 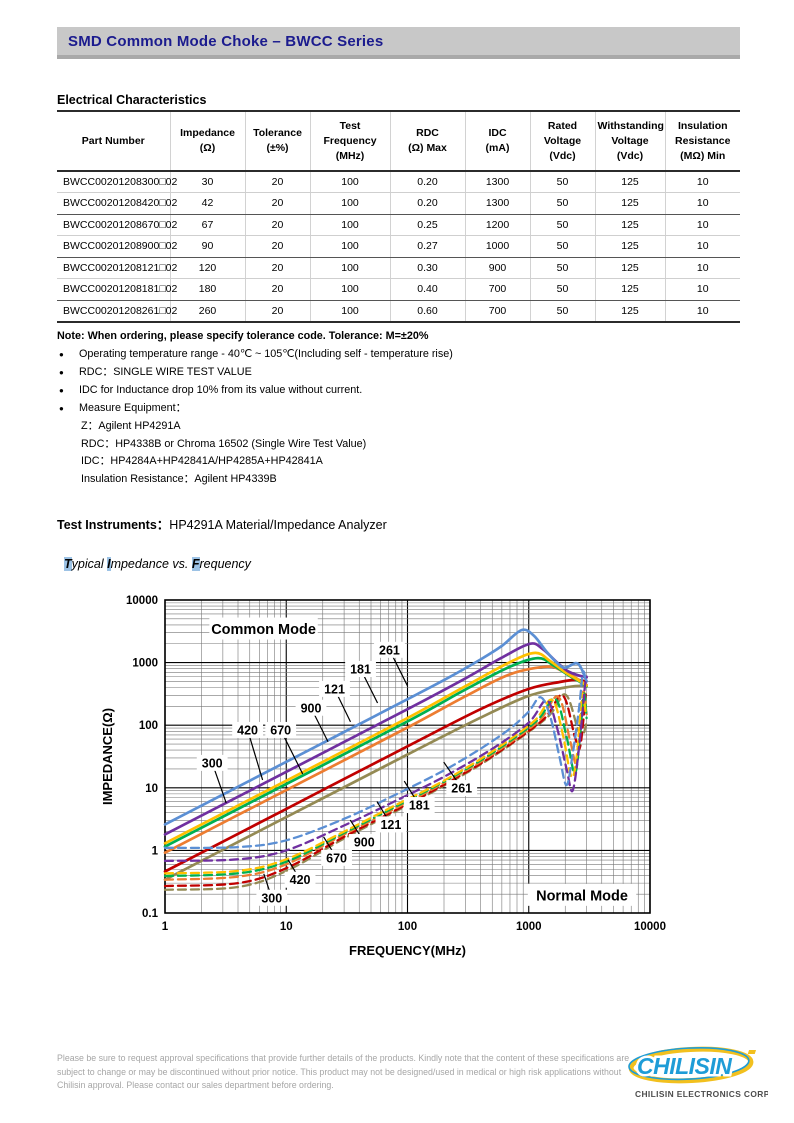 I want to click on svg-text: 300, so click(x=212, y=763).